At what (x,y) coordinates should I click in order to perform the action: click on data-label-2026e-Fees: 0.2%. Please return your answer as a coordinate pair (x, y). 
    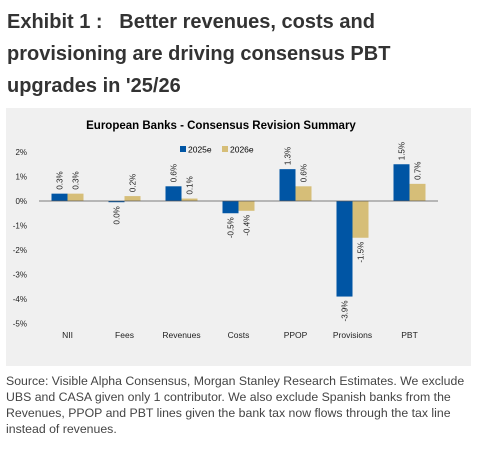
    Looking at the image, I should click on (133, 183).